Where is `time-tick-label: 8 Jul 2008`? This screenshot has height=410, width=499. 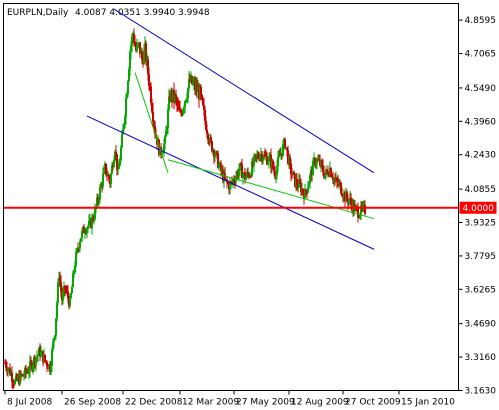
time-tick-label: 8 Jul 2008 is located at coordinates (29, 403).